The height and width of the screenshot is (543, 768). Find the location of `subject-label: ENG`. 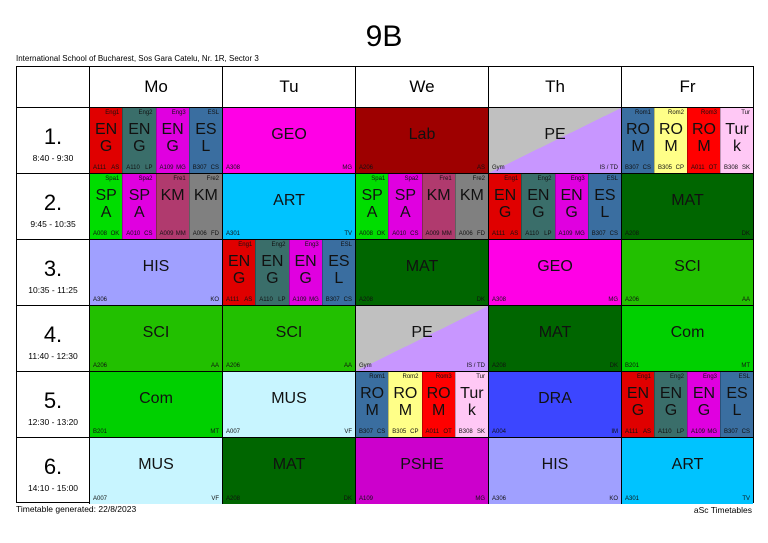

subject-label: ENG is located at coordinates (106, 138).